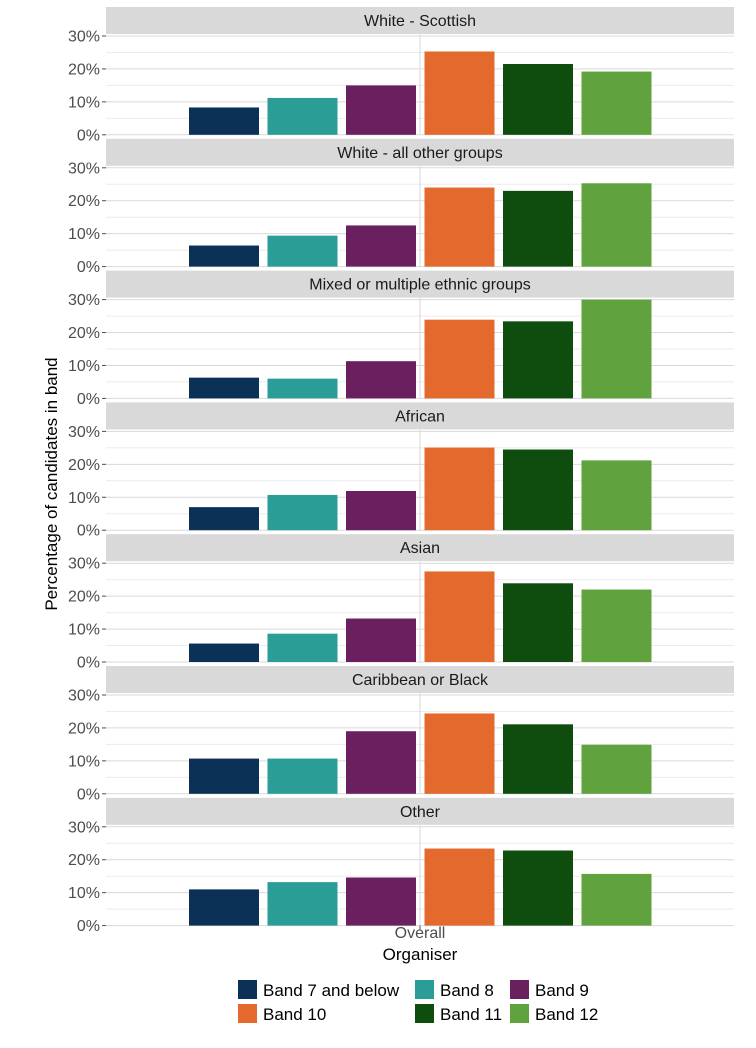 The width and height of the screenshot is (756, 1048). I want to click on x-axis-title: Organiser, so click(420, 954).